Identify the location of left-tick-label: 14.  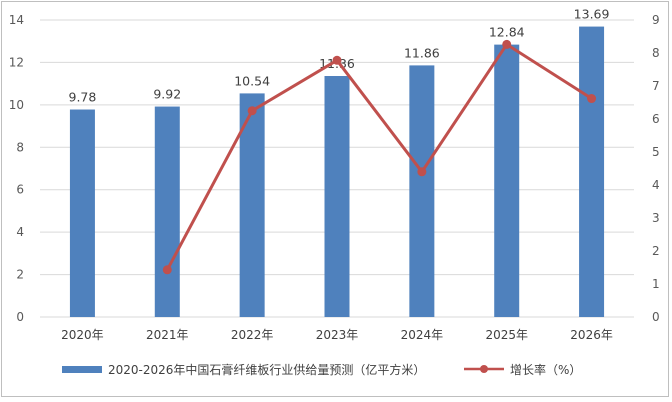
(16, 20).